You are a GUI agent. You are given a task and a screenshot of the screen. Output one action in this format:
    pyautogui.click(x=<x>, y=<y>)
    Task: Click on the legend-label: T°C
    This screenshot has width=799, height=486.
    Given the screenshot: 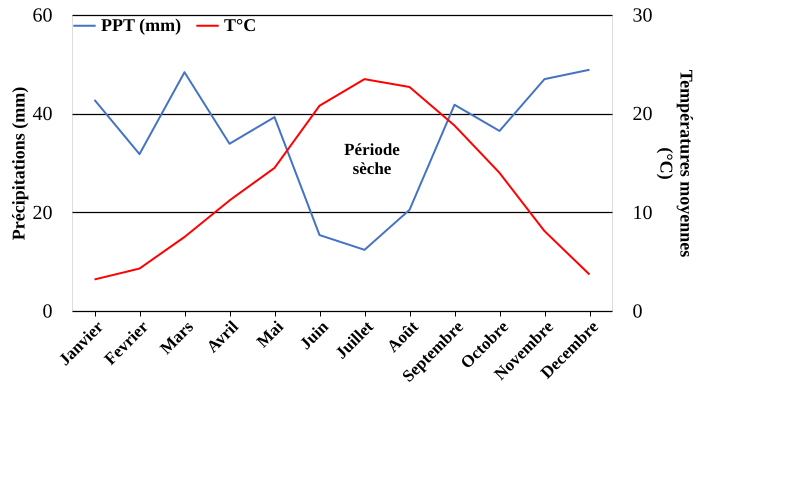 What is the action you would take?
    pyautogui.click(x=240, y=24)
    